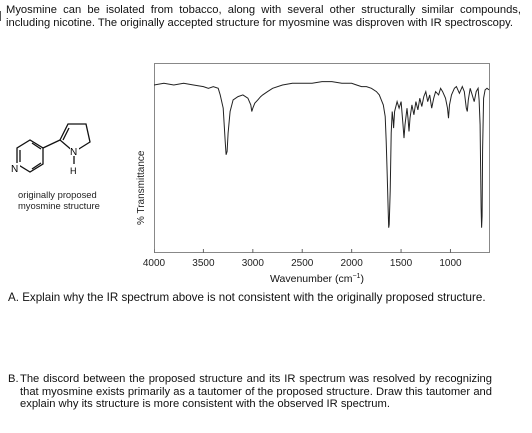 The height and width of the screenshot is (433, 532). Describe the element at coordinates (59, 205) in the screenshot. I see `structure-caption-line2: myosmine structure` at that location.